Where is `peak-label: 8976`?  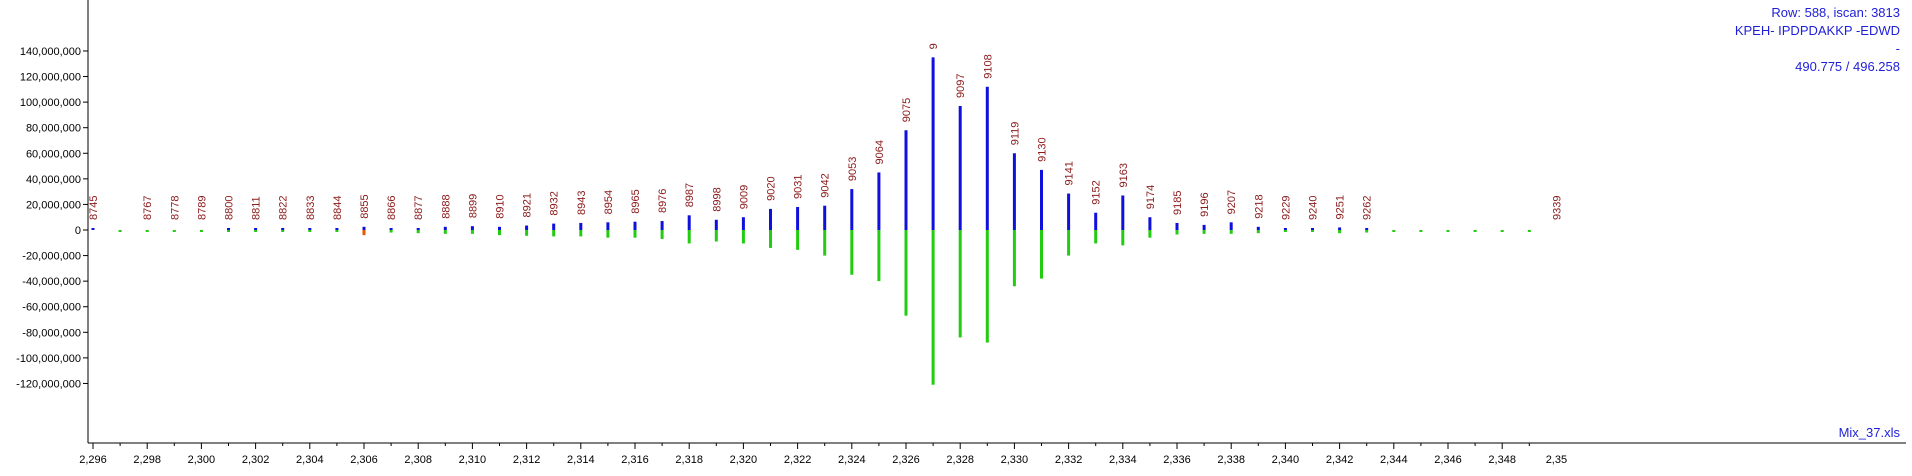
peak-label: 8976 is located at coordinates (663, 201).